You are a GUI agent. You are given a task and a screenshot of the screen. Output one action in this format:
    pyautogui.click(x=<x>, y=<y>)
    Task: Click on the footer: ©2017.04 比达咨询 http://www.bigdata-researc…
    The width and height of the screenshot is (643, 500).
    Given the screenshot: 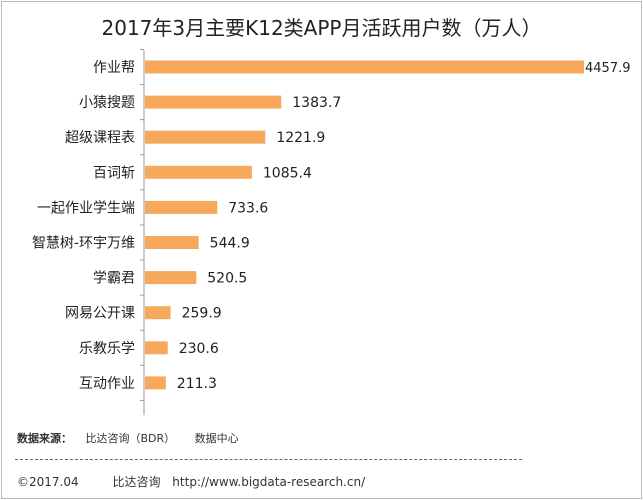 What is the action you would take?
    pyautogui.click(x=191, y=481)
    